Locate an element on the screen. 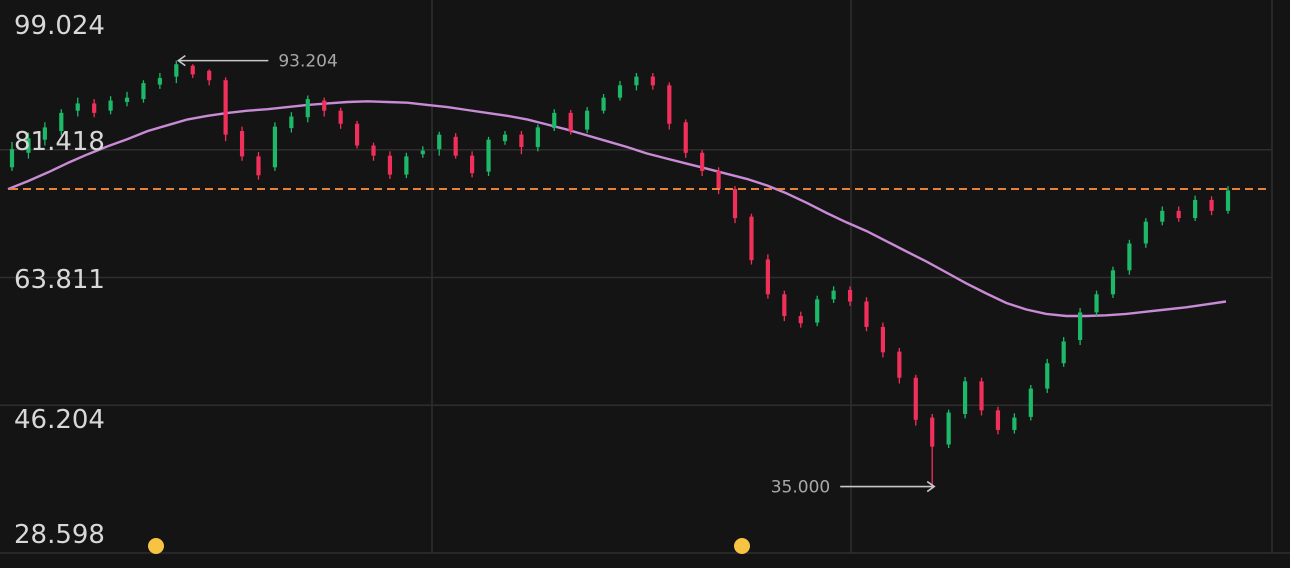 The width and height of the screenshot is (1290, 568). low-price-annotation: 35.000 is located at coordinates (853, 488).